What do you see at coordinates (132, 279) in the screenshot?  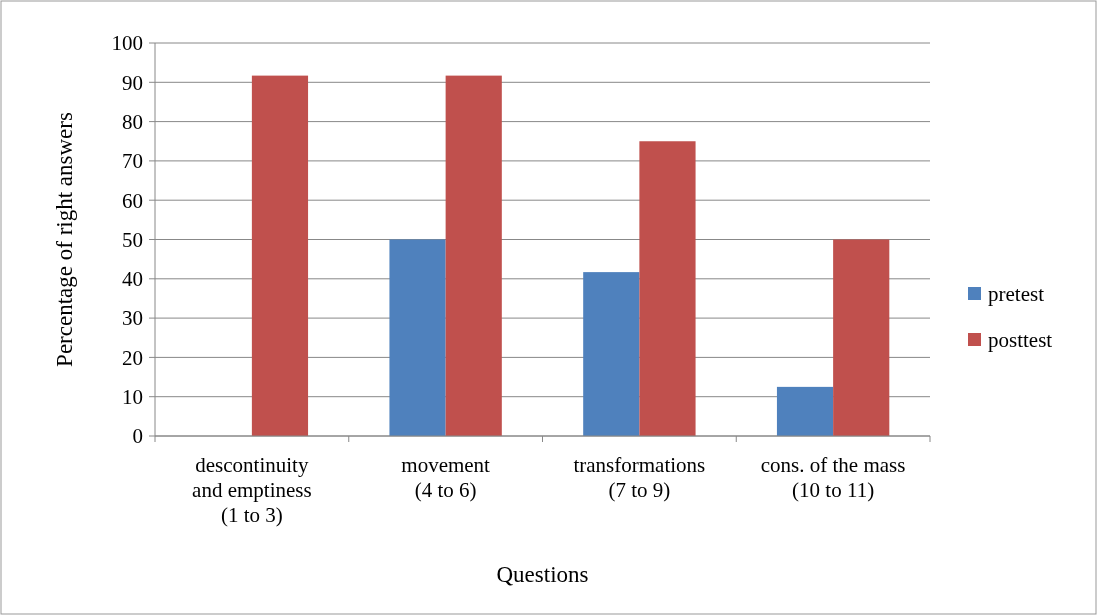 I see `y-tick-label: 40` at bounding box center [132, 279].